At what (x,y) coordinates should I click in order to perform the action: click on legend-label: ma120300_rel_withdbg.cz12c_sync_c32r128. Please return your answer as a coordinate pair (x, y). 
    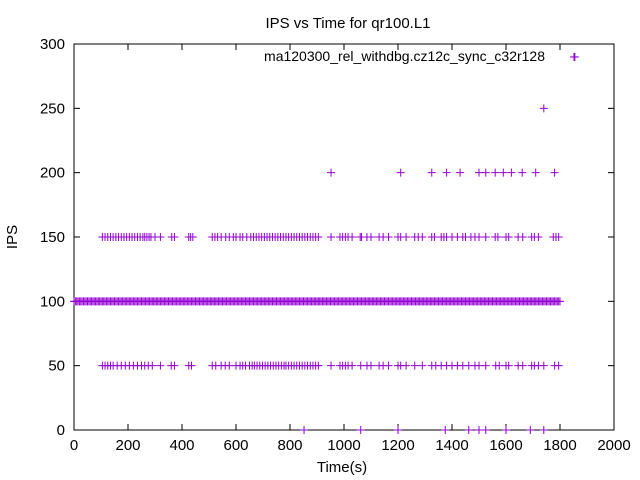
    Looking at the image, I should click on (404, 56).